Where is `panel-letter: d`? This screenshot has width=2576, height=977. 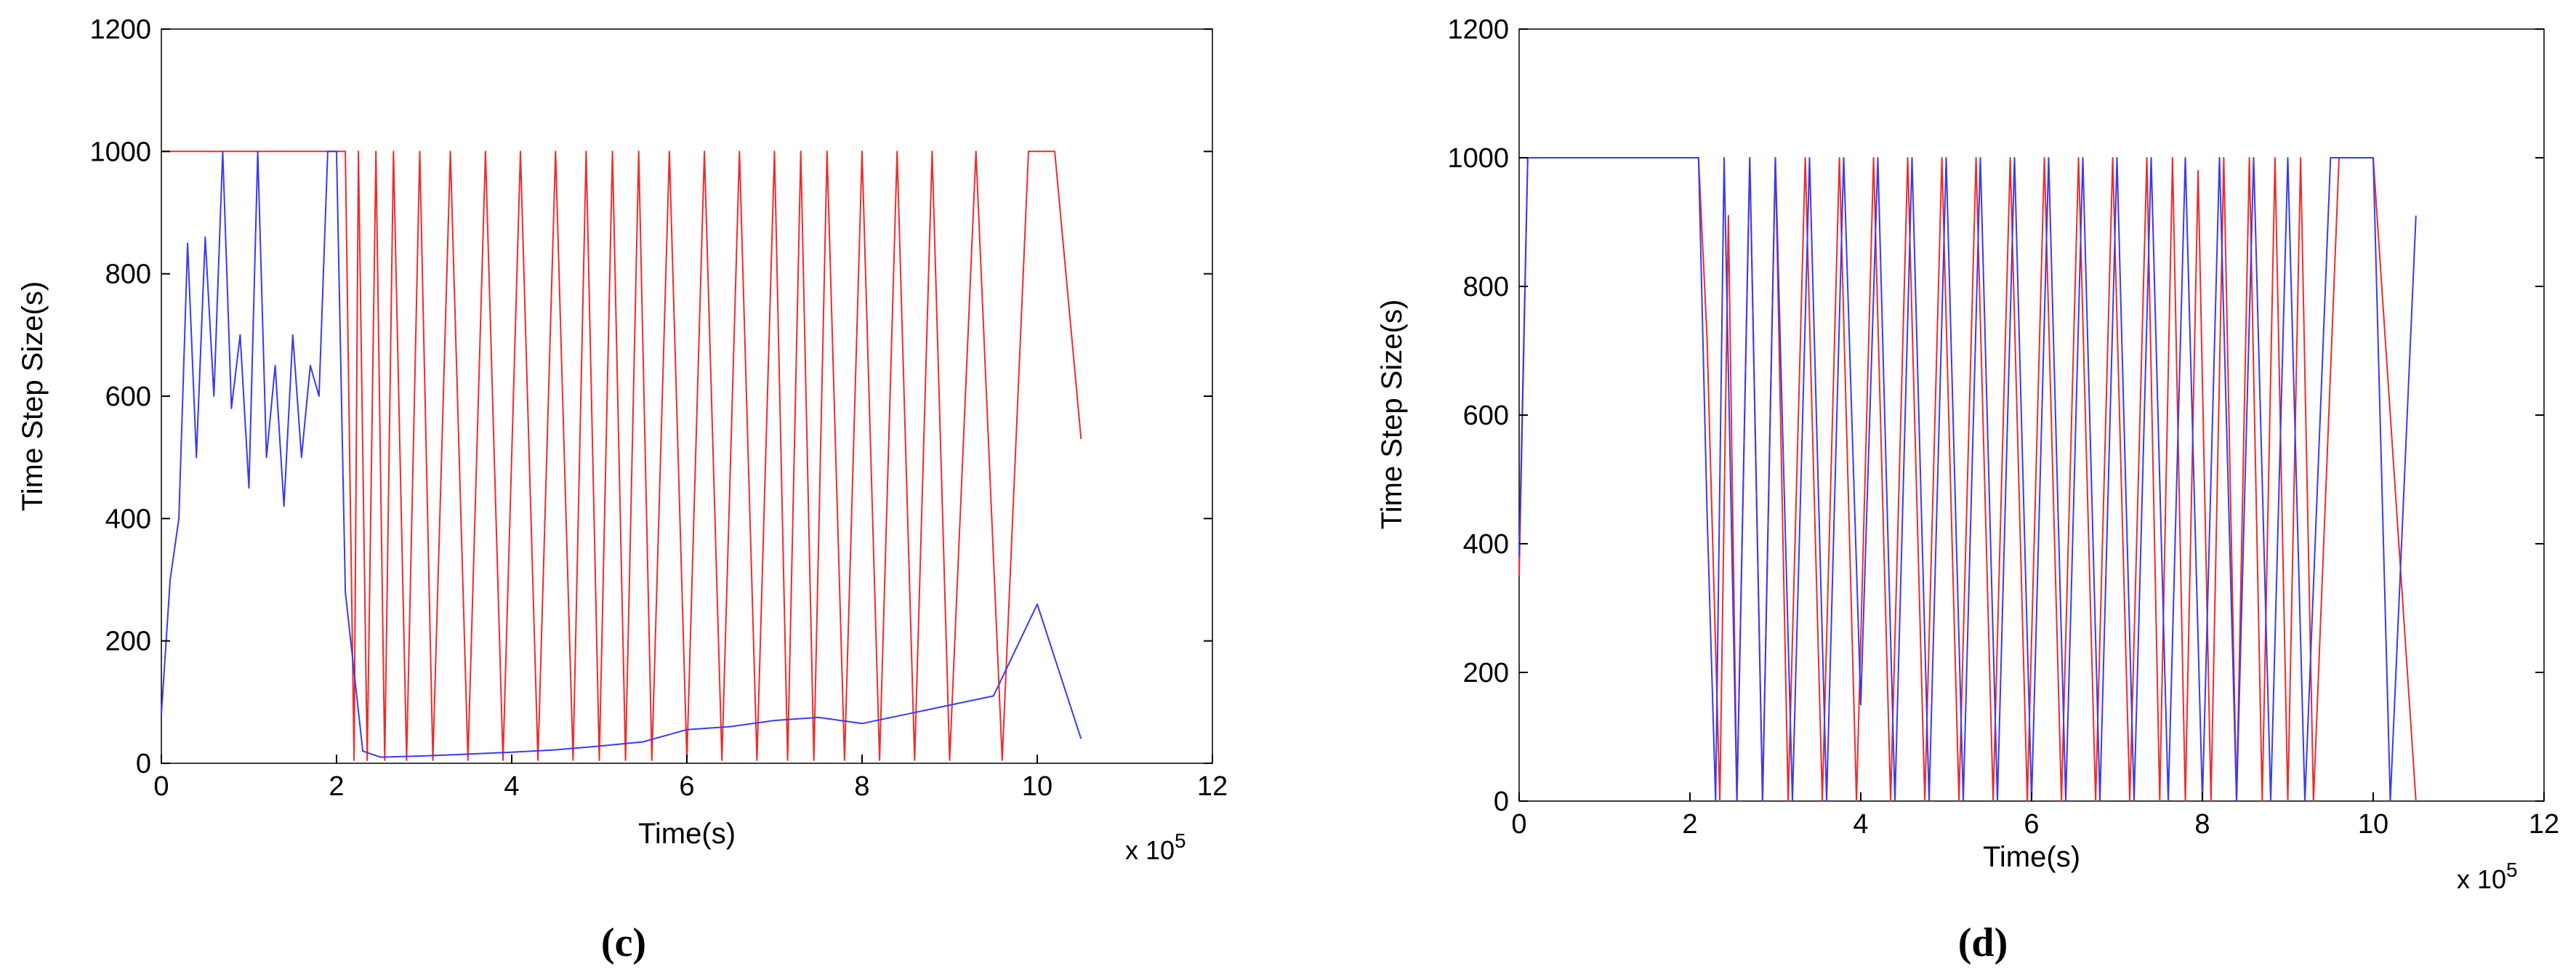 panel-letter: d is located at coordinates (1982, 943).